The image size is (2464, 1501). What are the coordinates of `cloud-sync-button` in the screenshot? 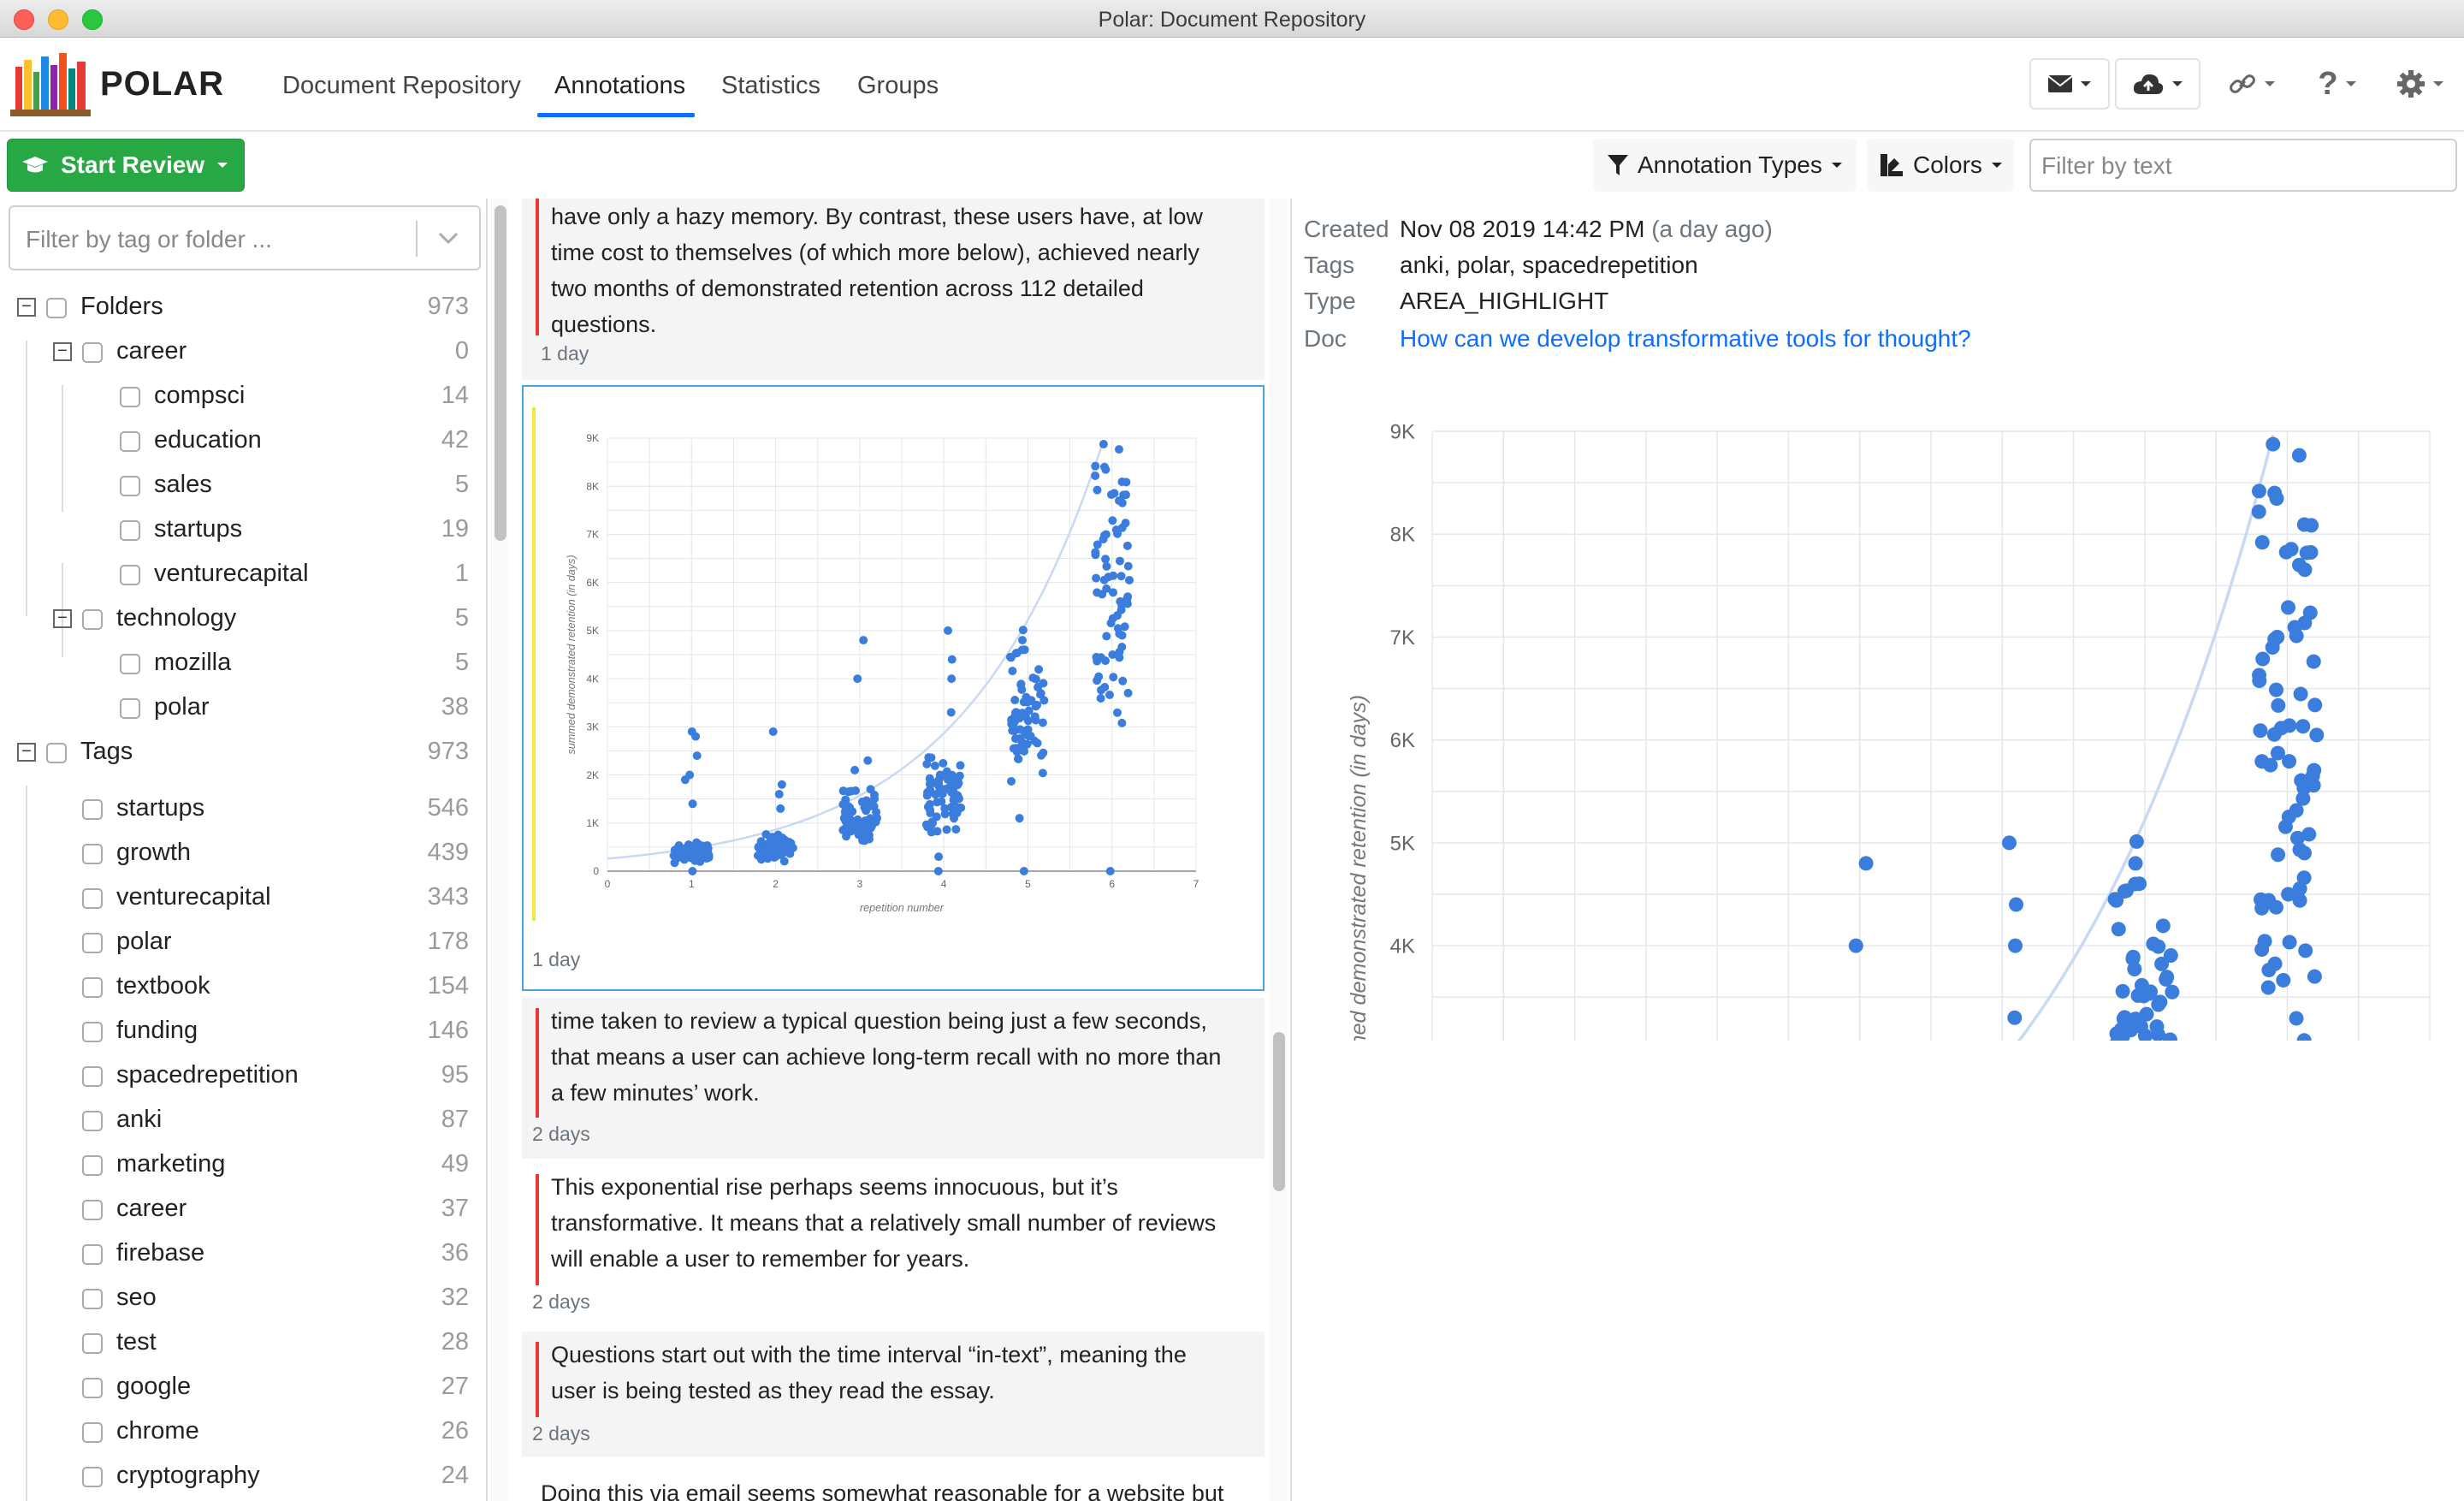 It's located at (2157, 84).